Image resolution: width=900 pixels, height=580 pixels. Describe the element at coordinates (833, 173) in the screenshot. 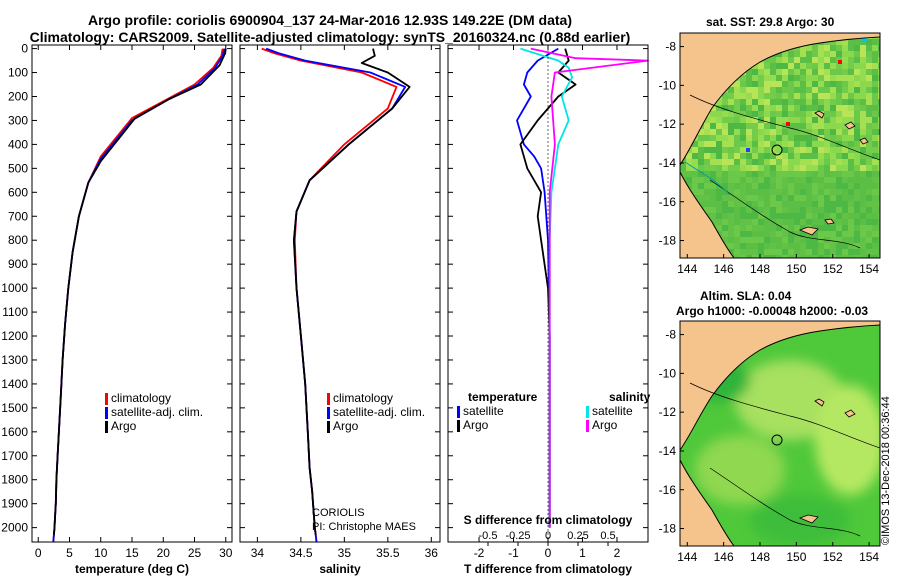

I see `islands` at that location.